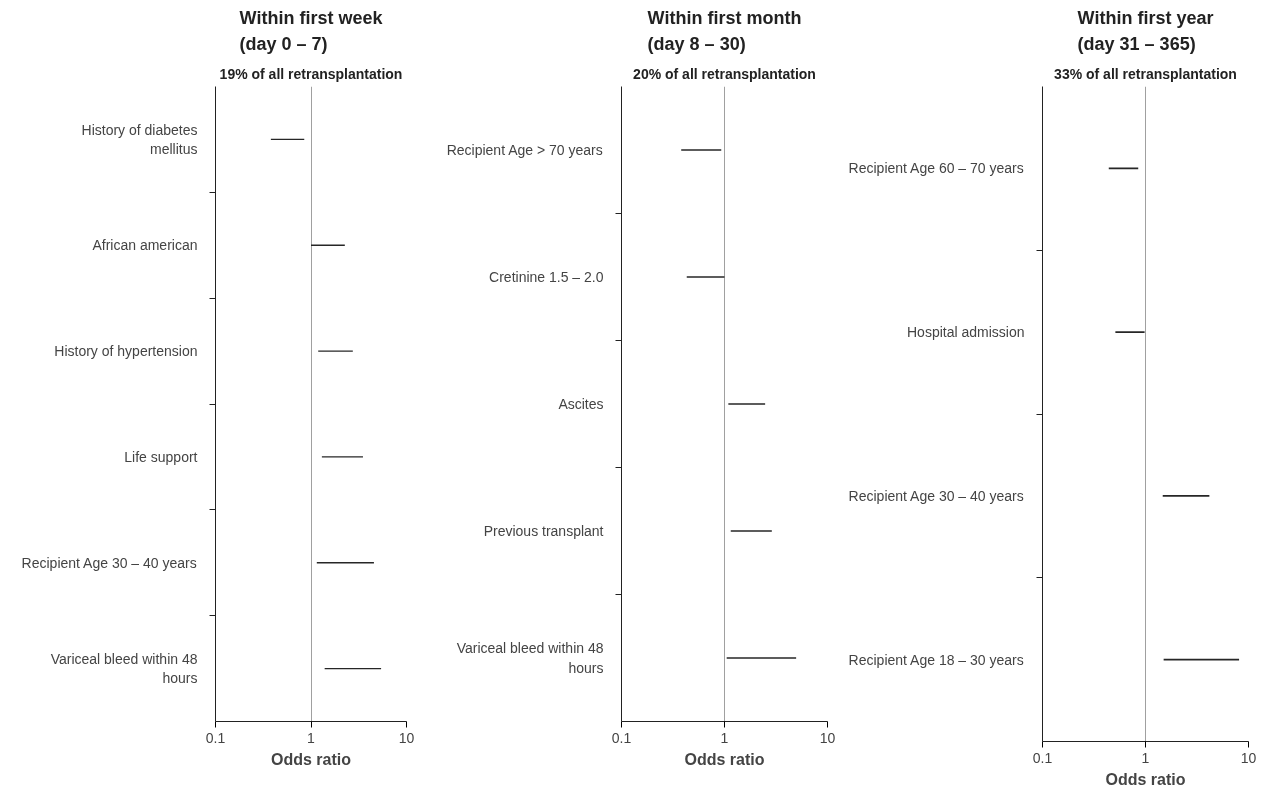  Describe the element at coordinates (724, 73) in the screenshot. I see `chart-subtitle: 20% of all retransplantation` at that location.